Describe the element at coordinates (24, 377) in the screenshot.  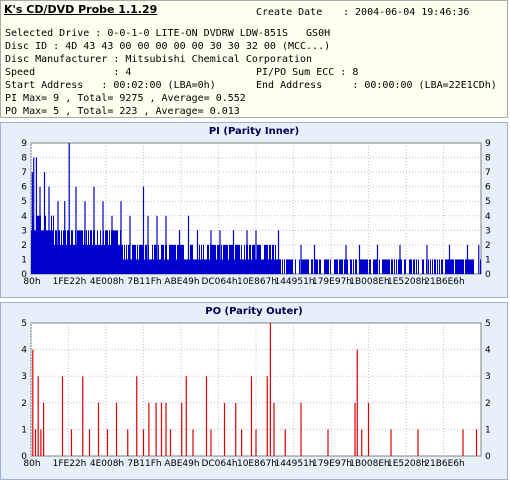
I see `po-y-tick-label-left: 3` at that location.